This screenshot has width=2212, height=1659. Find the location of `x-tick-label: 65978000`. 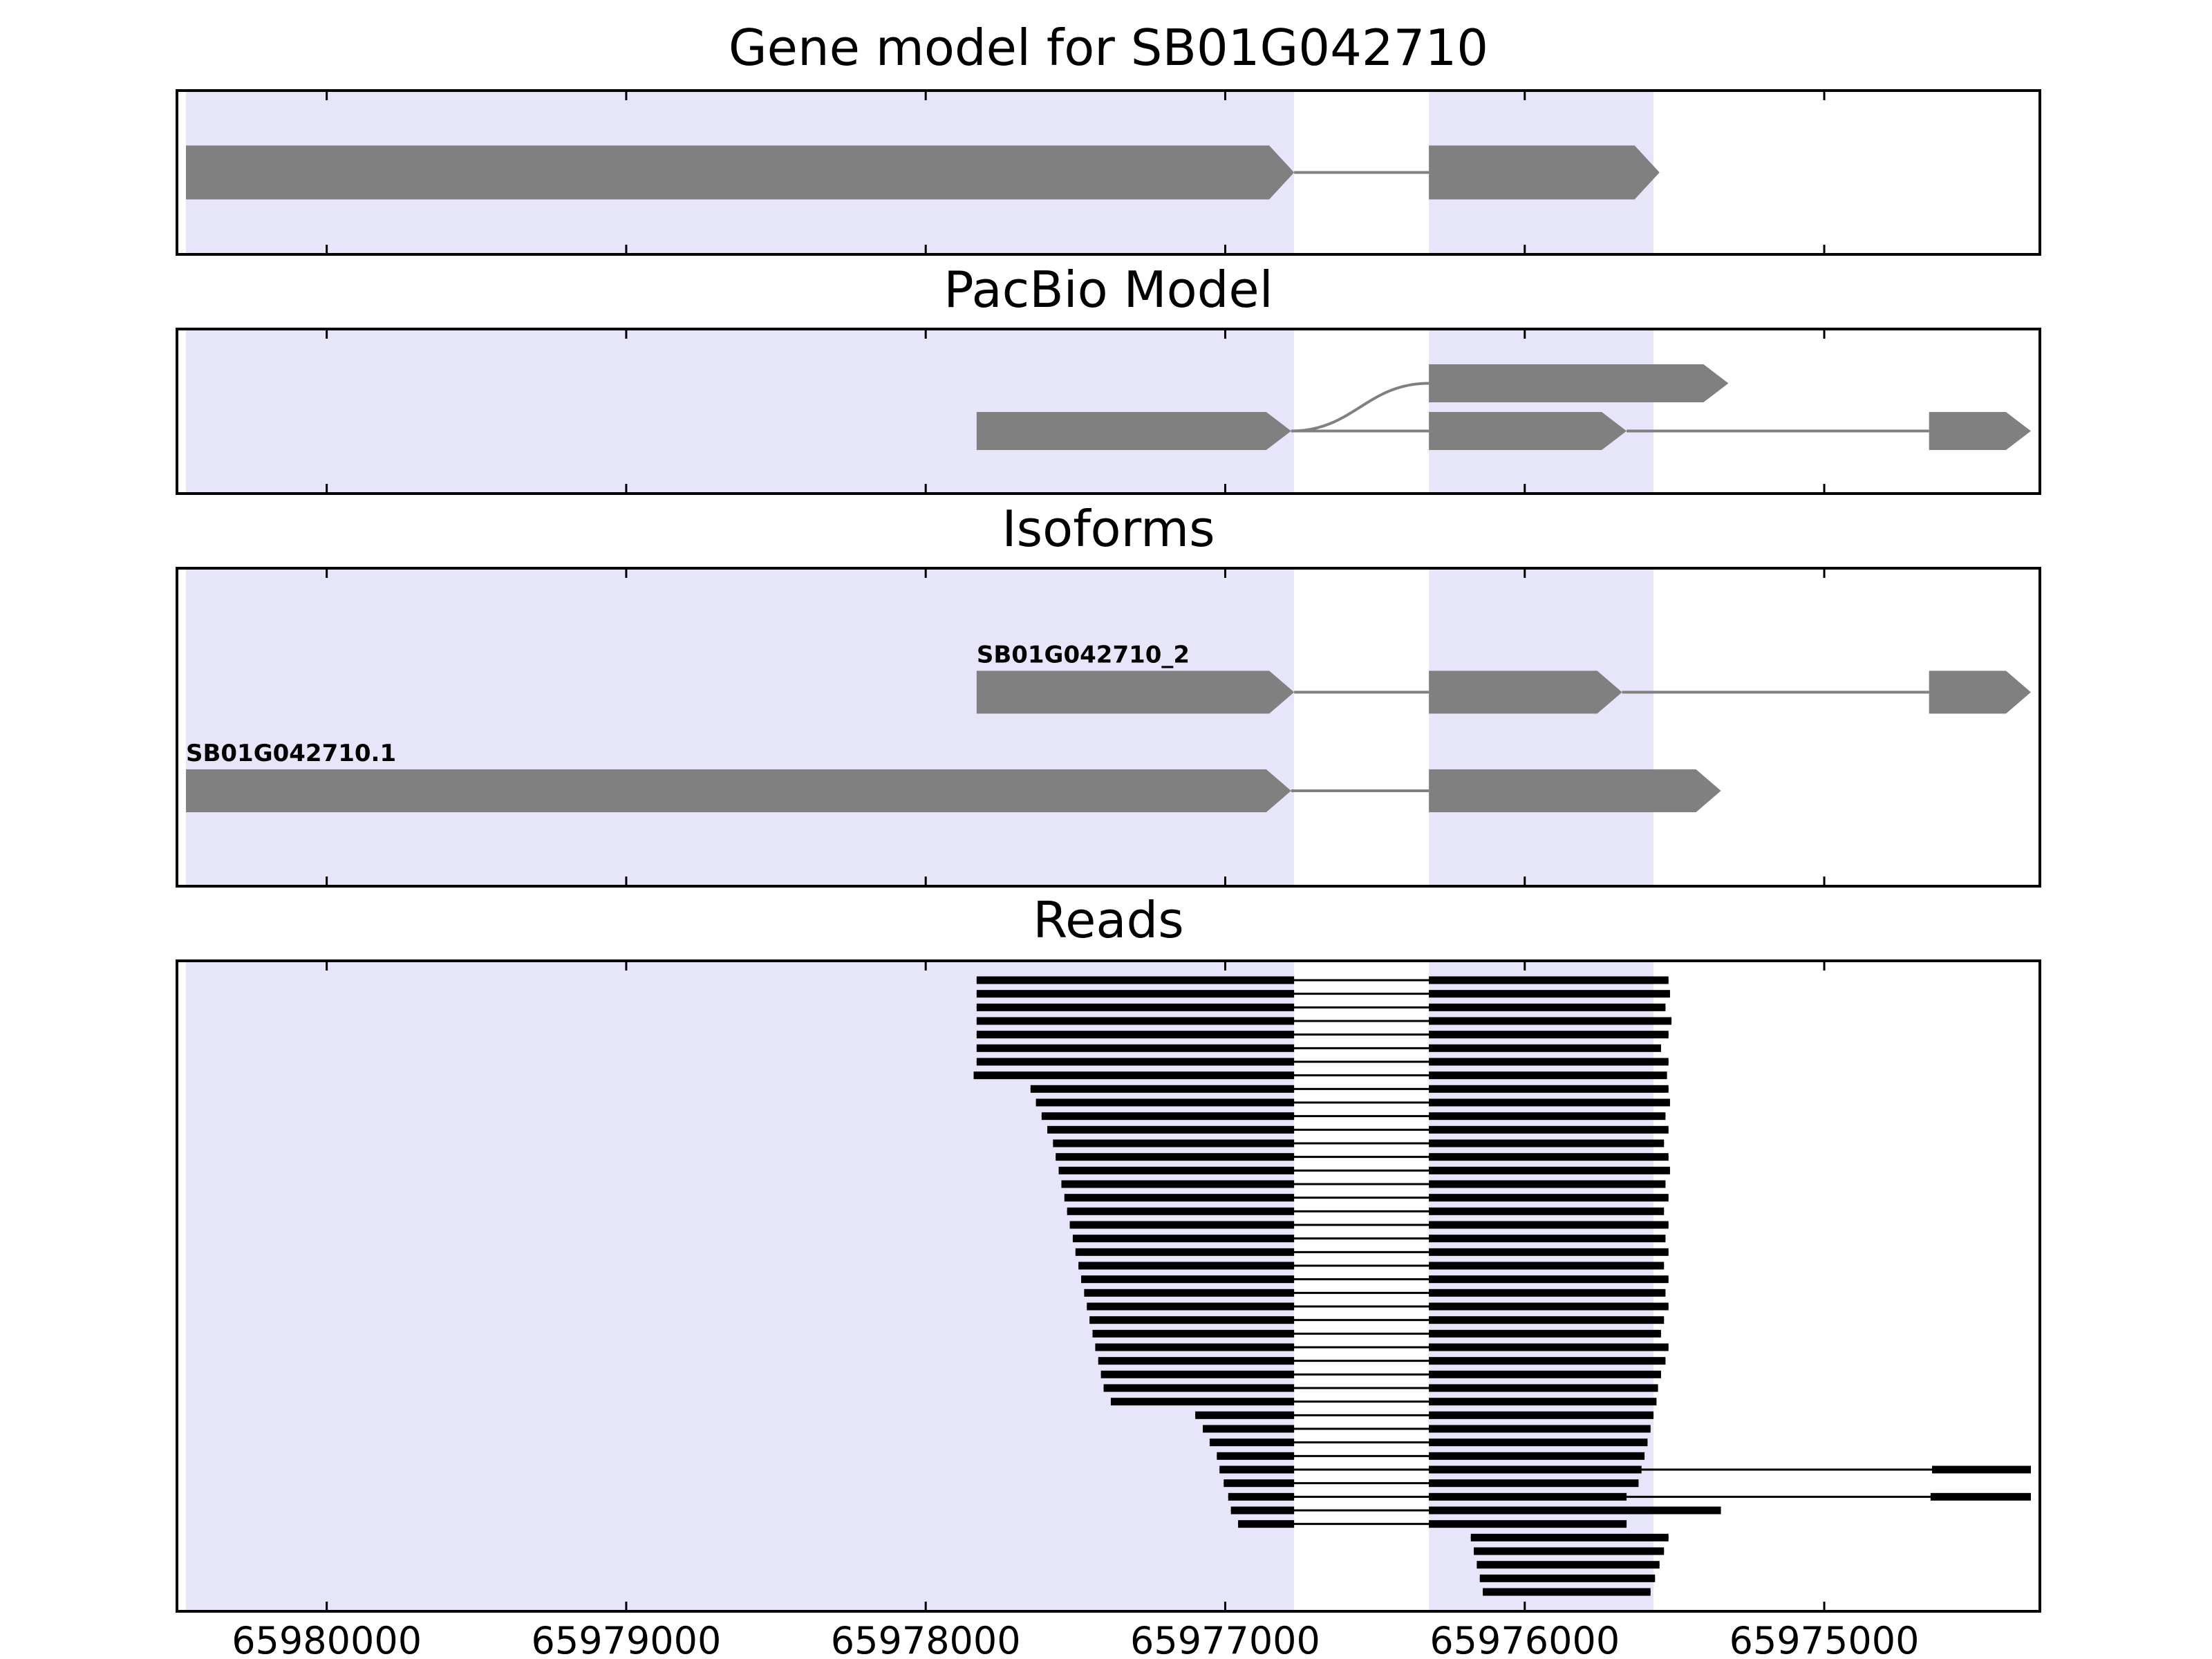

x-tick-label: 65978000 is located at coordinates (926, 1639).